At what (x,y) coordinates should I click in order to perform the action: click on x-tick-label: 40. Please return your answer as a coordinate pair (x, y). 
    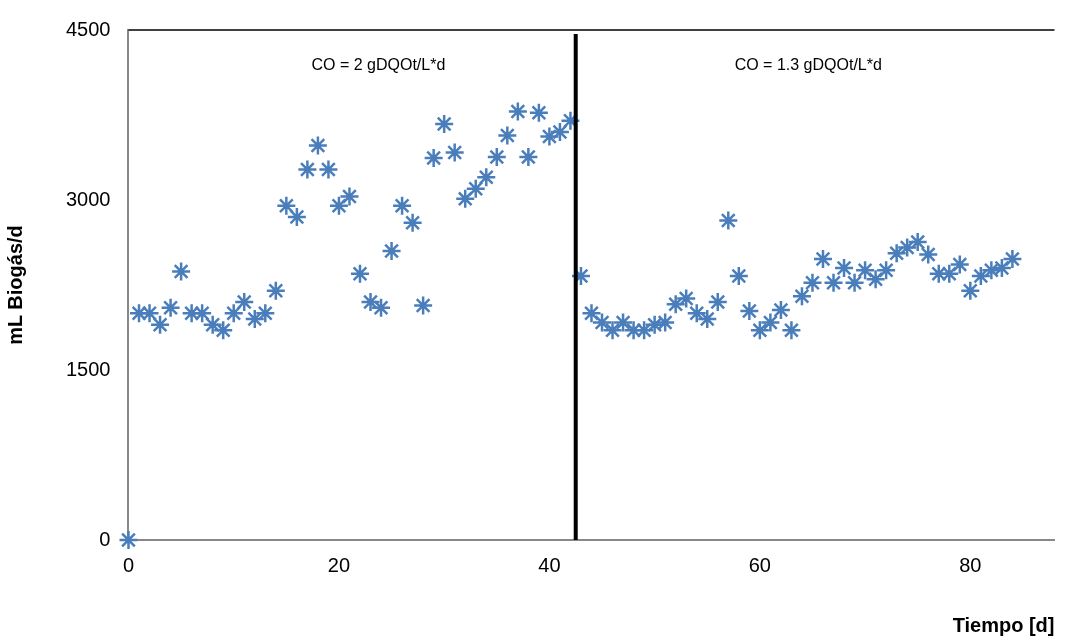
    Looking at the image, I should click on (549, 564).